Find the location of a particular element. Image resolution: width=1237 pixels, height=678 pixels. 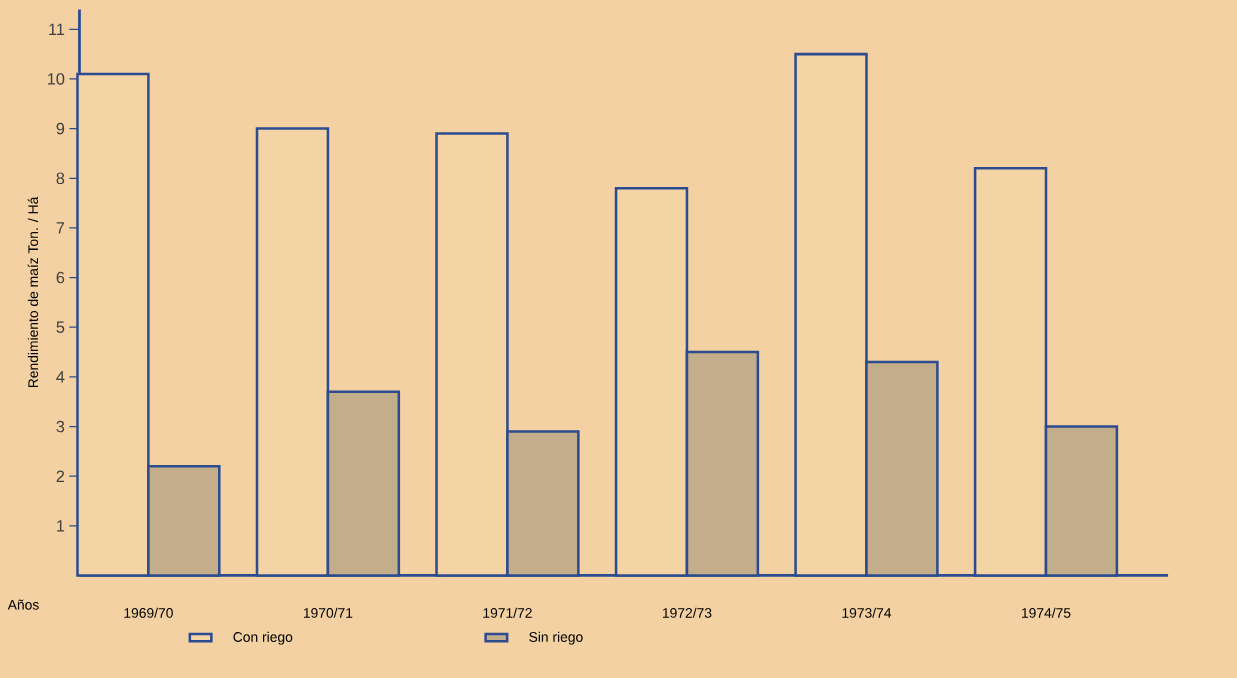

y-tick-label: 1 is located at coordinates (61, 525).